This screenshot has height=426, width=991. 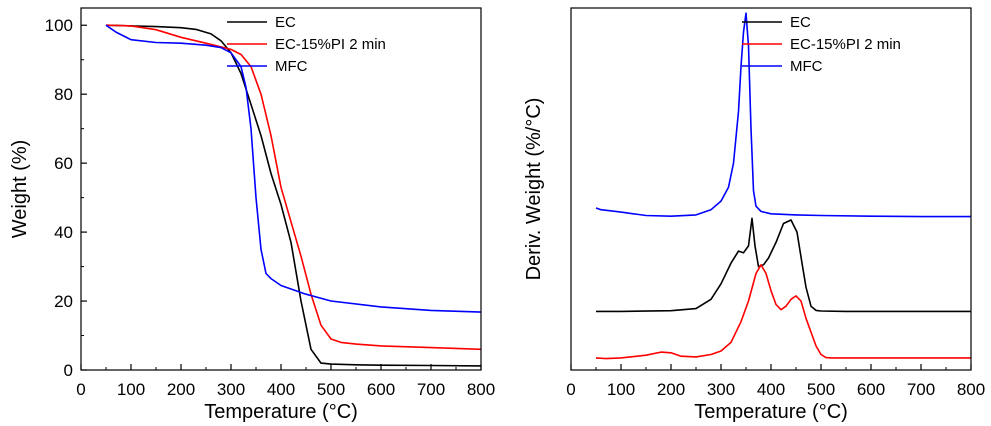 What do you see at coordinates (68, 370) in the screenshot?
I see `y-tick-label: 0` at bounding box center [68, 370].